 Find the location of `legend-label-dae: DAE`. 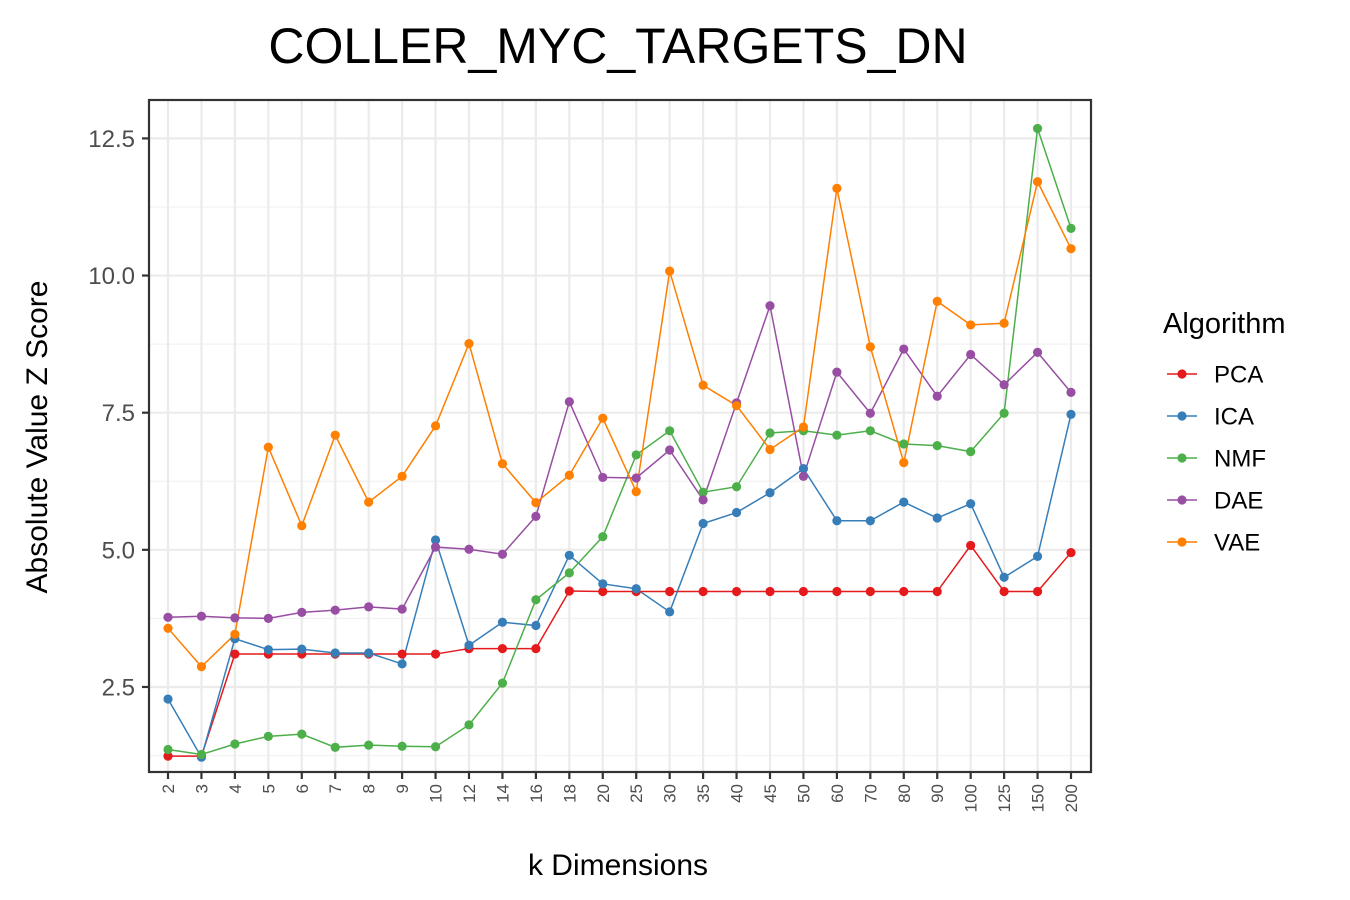

legend-label-dae: DAE is located at coordinates (1238, 501).